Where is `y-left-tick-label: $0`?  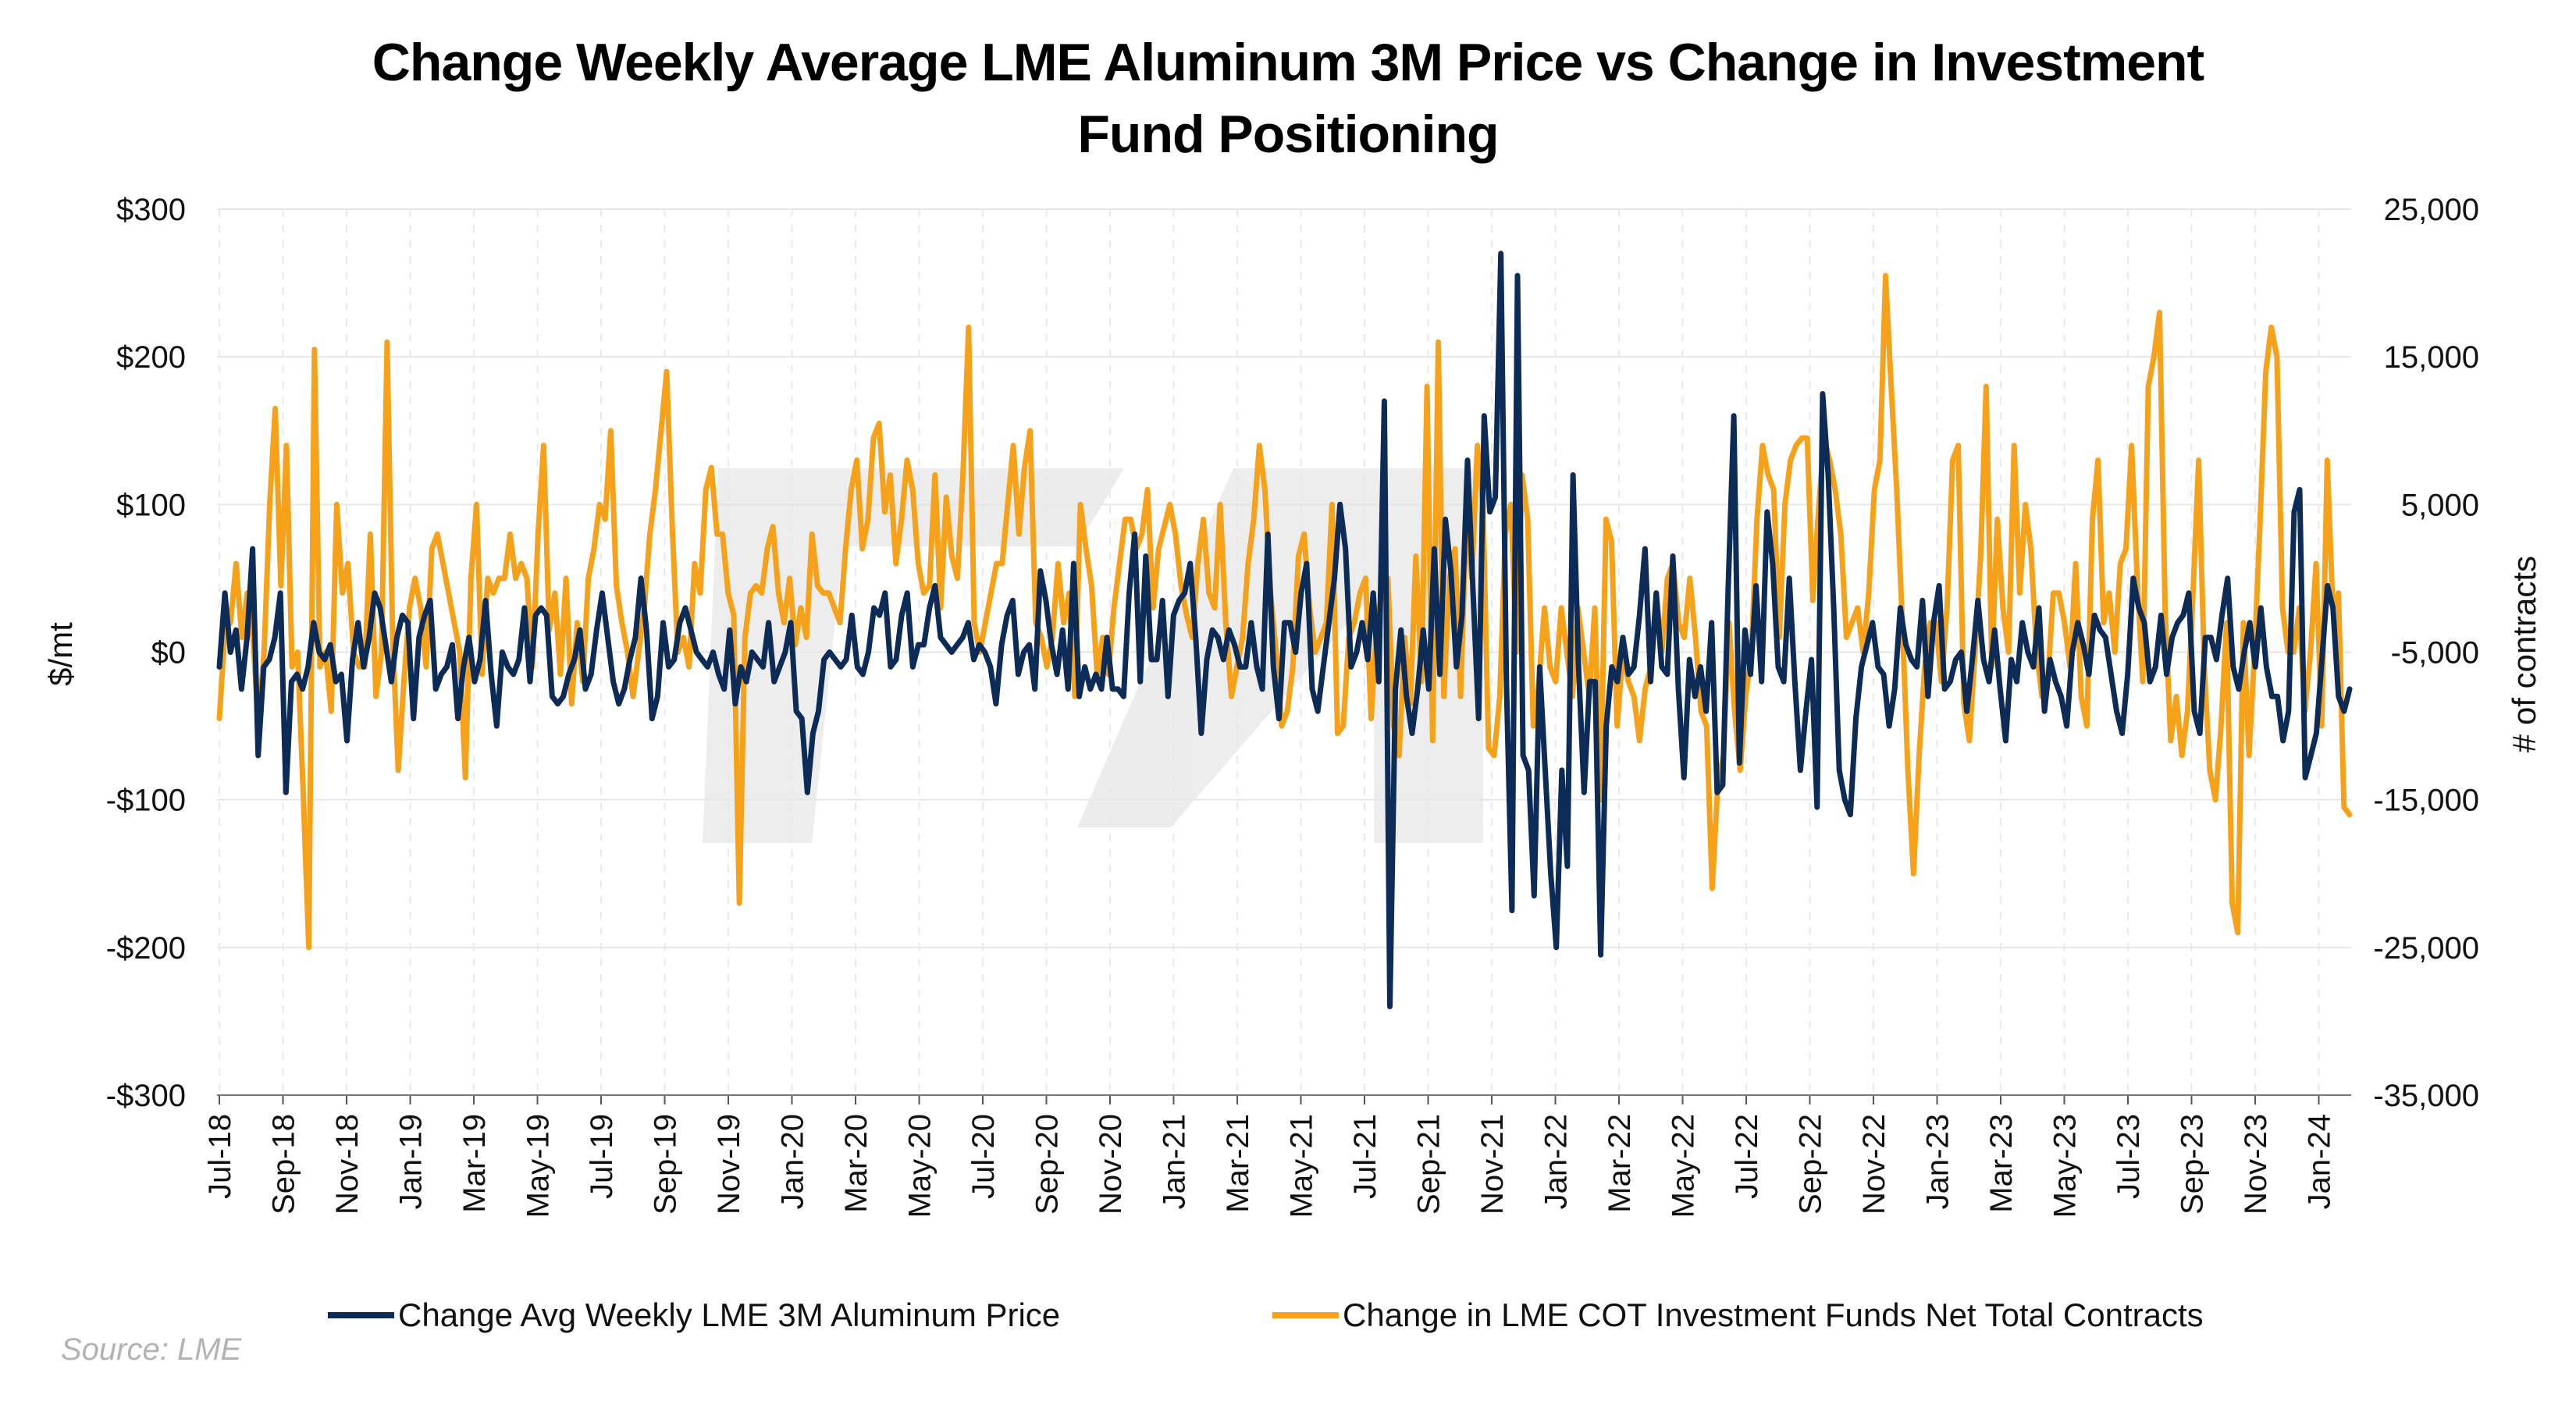
y-left-tick-label: $0 is located at coordinates (169, 653).